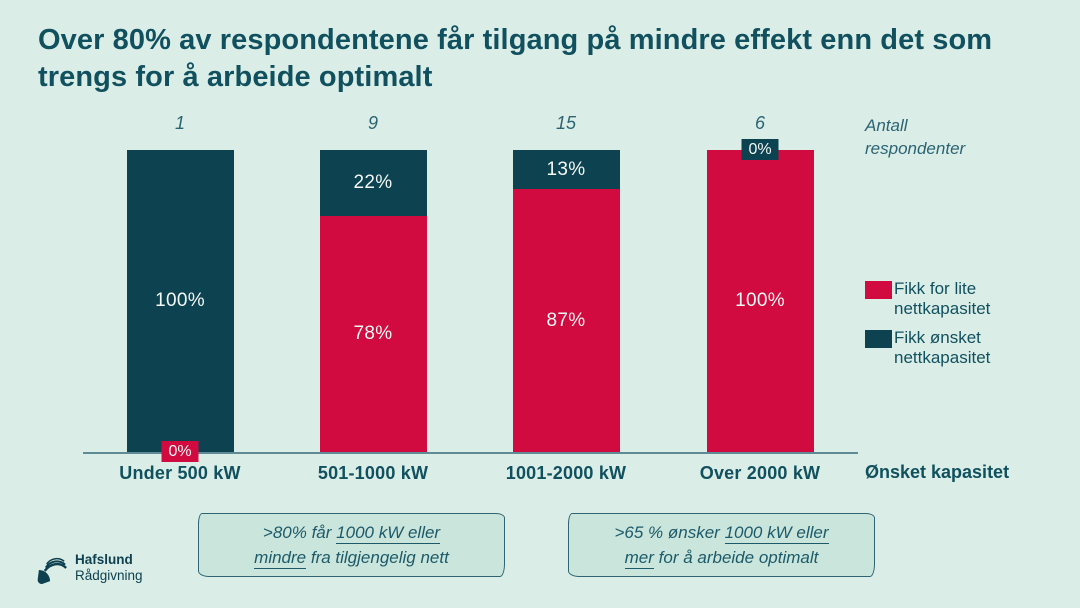 The height and width of the screenshot is (608, 1080). Describe the element at coordinates (235, 77) in the screenshot. I see `page-title-line2: trengs for å arbeide optimalt` at that location.